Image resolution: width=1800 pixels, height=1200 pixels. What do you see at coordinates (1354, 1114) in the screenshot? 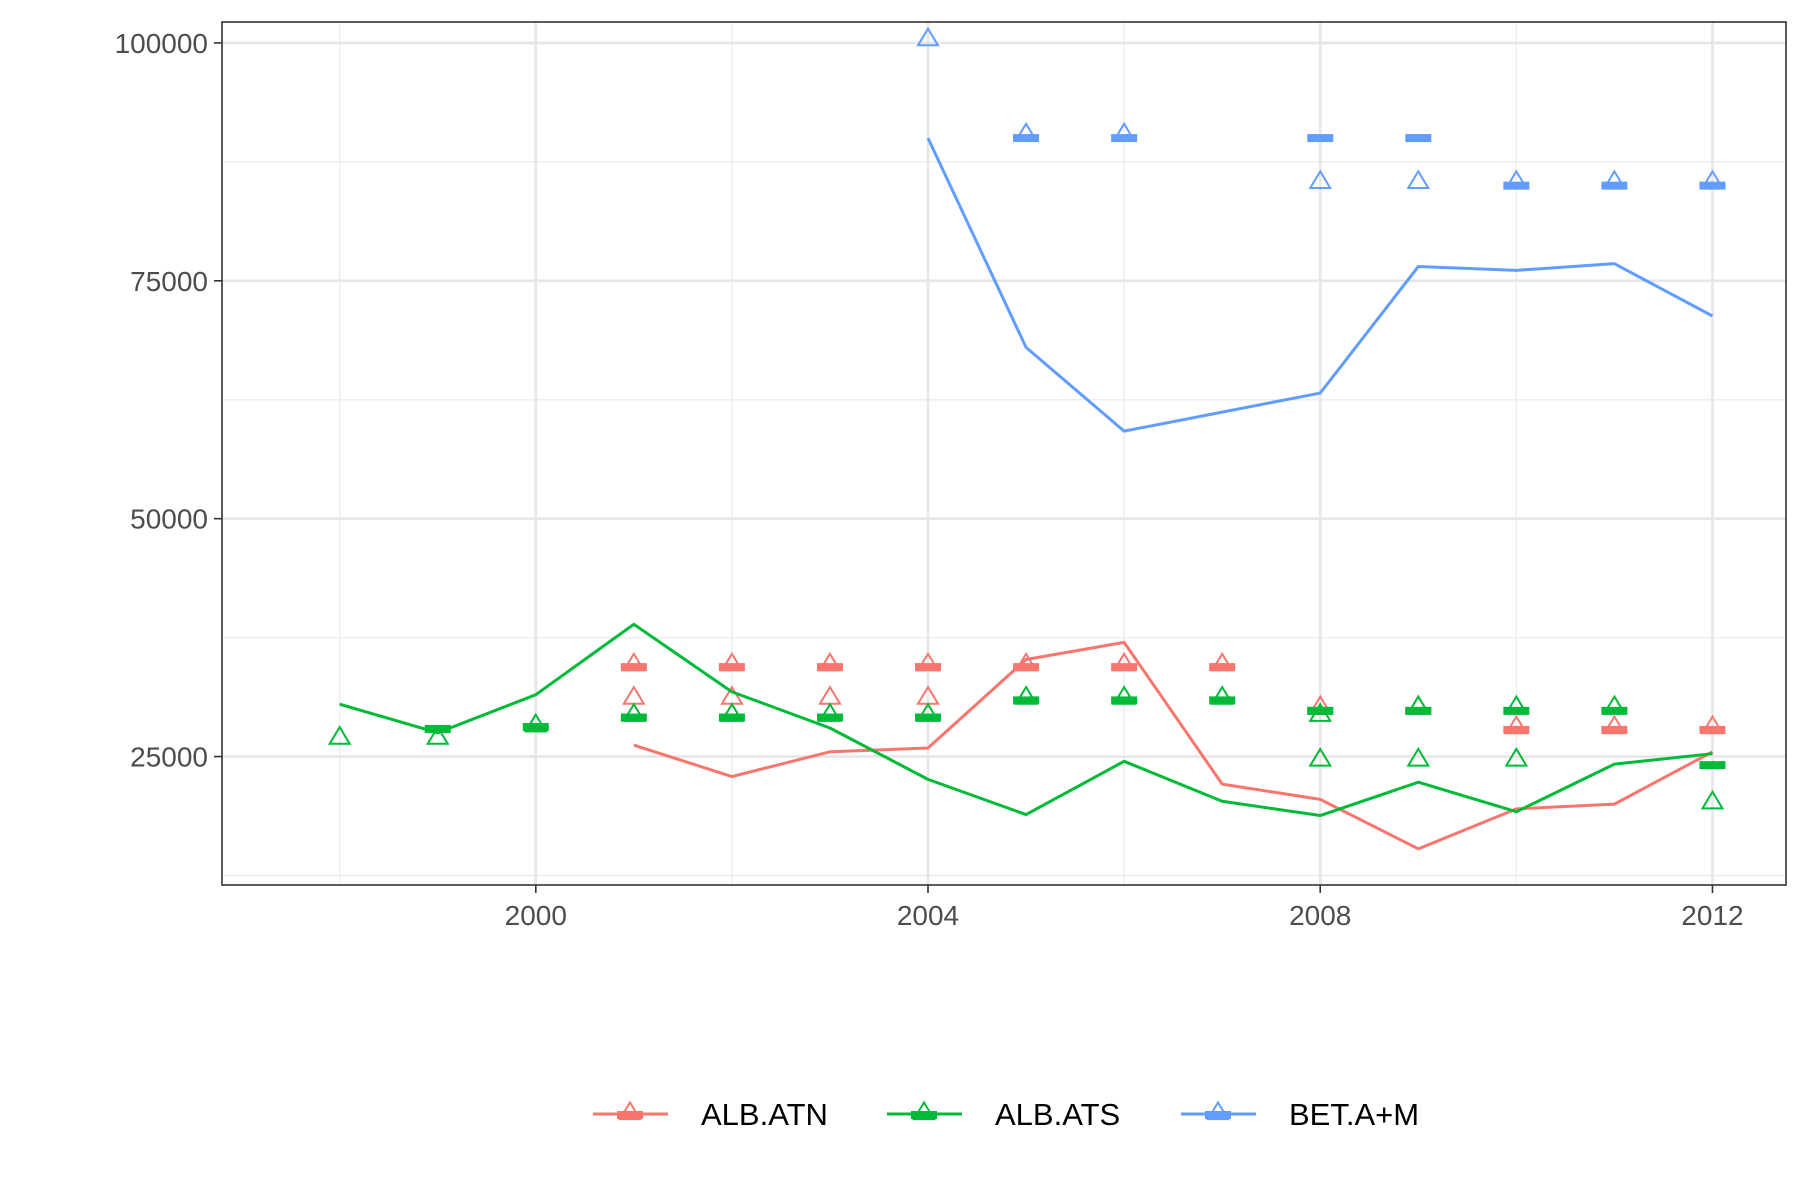
I see `legend-label: BET.A+M` at bounding box center [1354, 1114].